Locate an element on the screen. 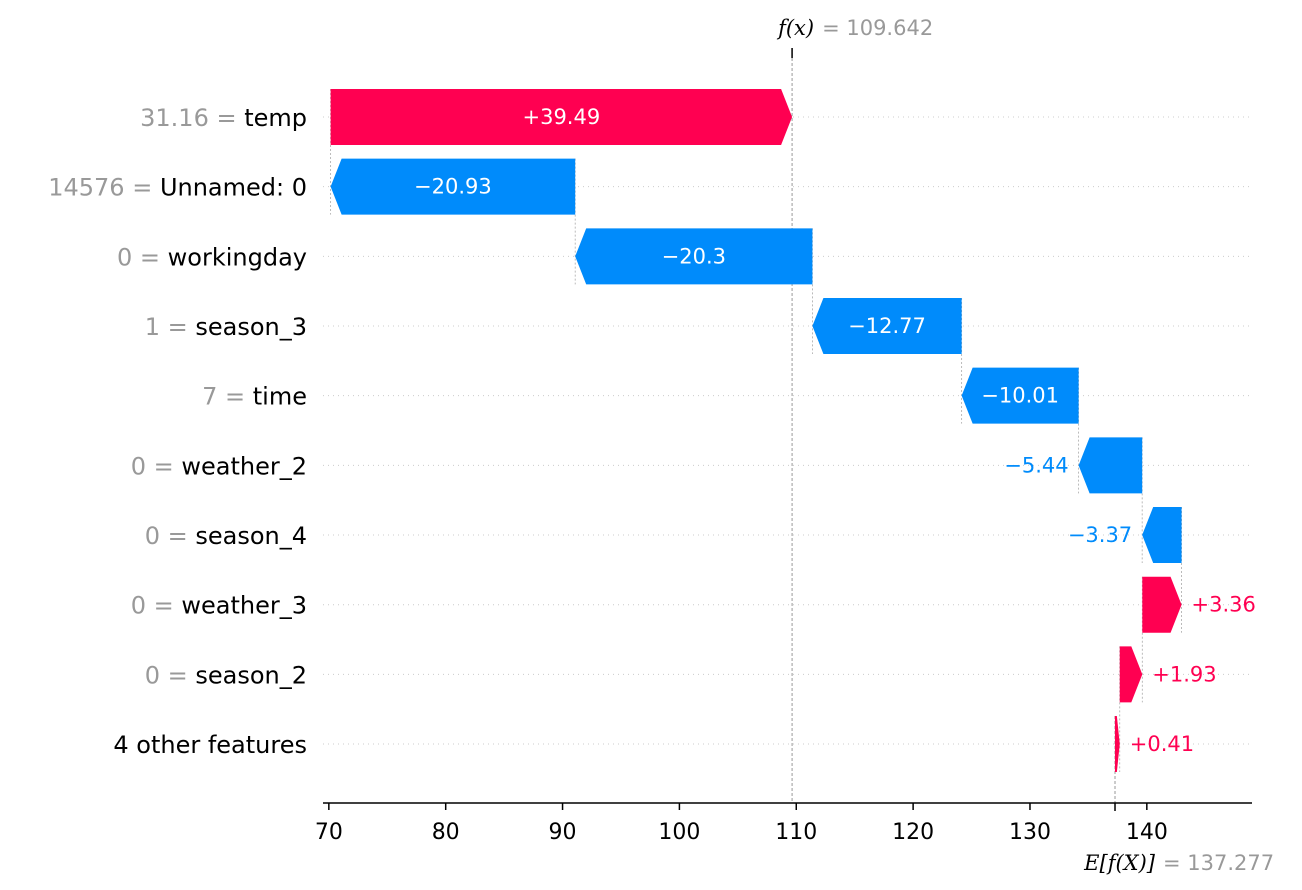  bar-value-label: −20.3 is located at coordinates (694, 256).